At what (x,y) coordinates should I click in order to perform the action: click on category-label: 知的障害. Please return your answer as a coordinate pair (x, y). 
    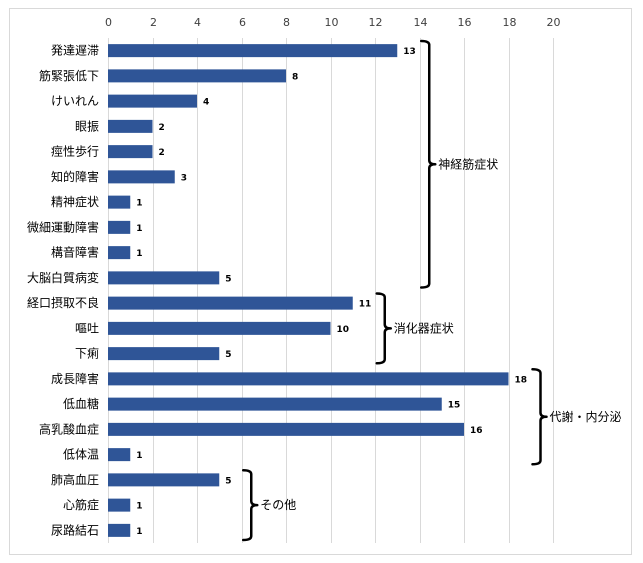
    Looking at the image, I should click on (75, 176).